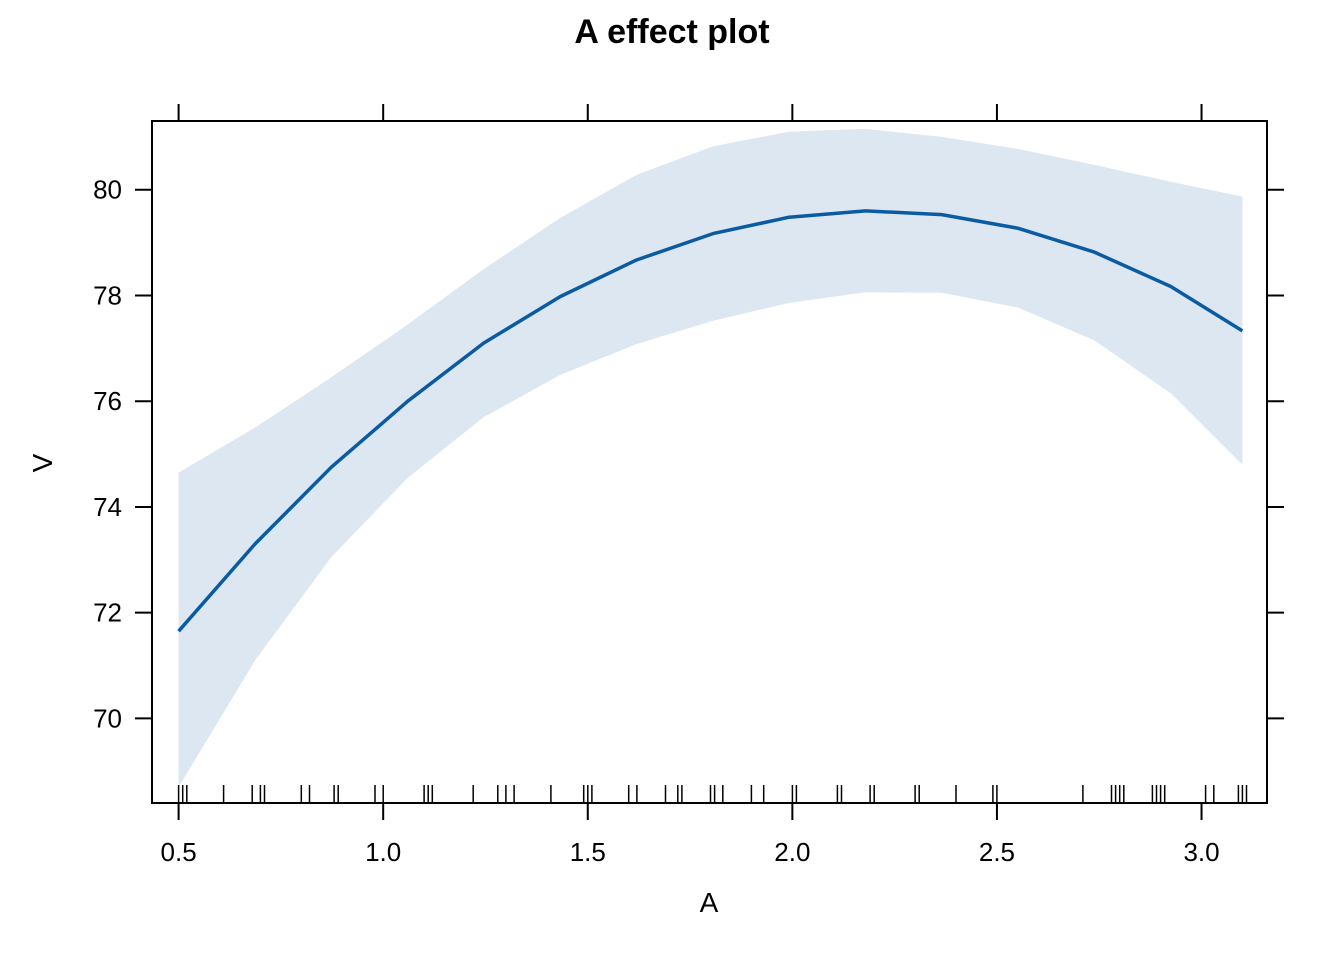 This screenshot has height=960, width=1344. What do you see at coordinates (997, 852) in the screenshot?
I see `x-tick-label: 2.5` at bounding box center [997, 852].